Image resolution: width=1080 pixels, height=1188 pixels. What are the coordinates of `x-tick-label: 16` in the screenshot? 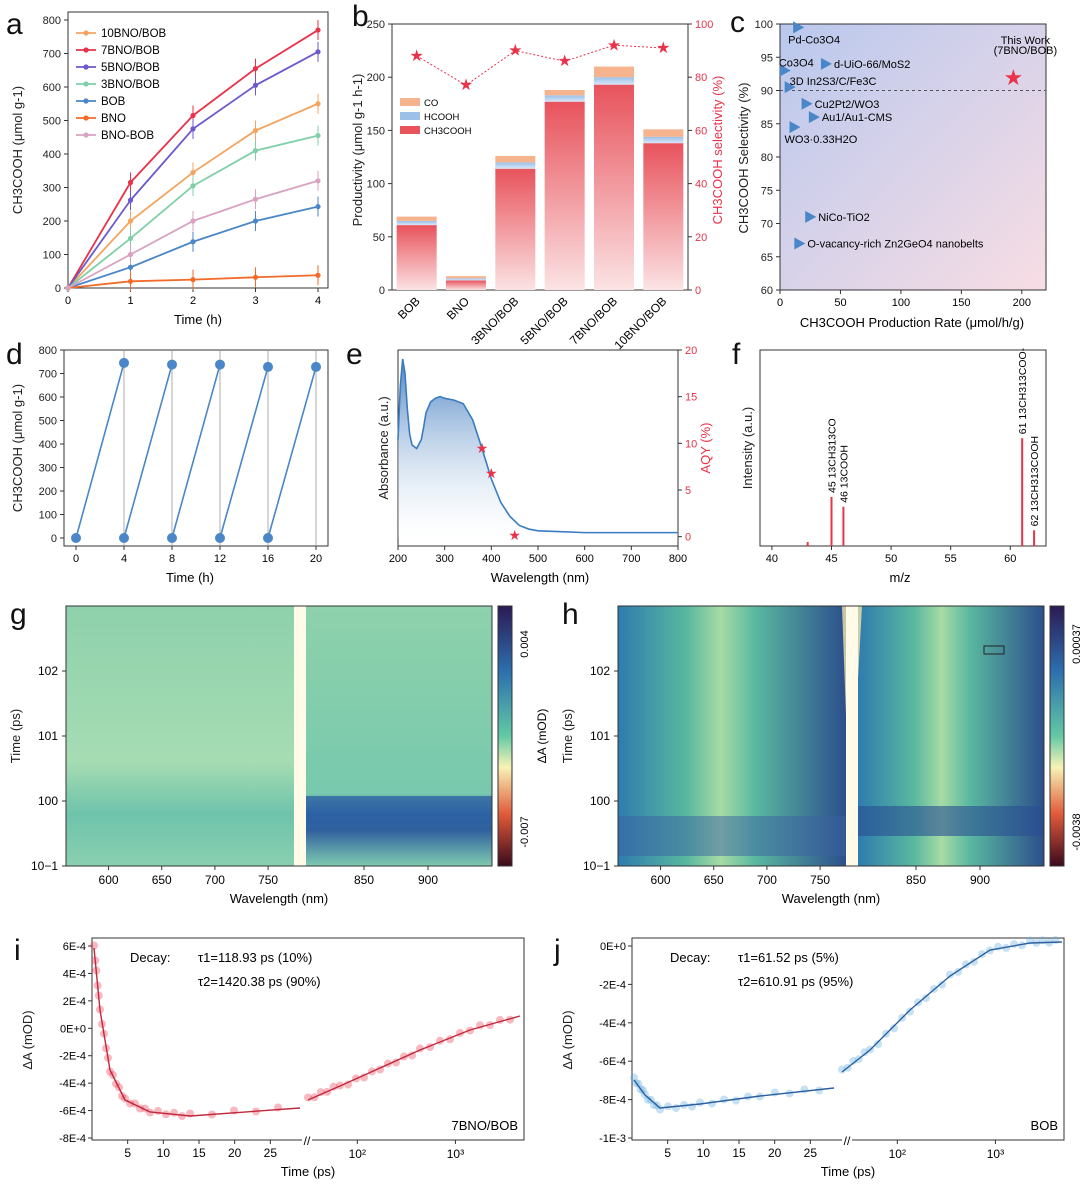 It's located at (268, 559).